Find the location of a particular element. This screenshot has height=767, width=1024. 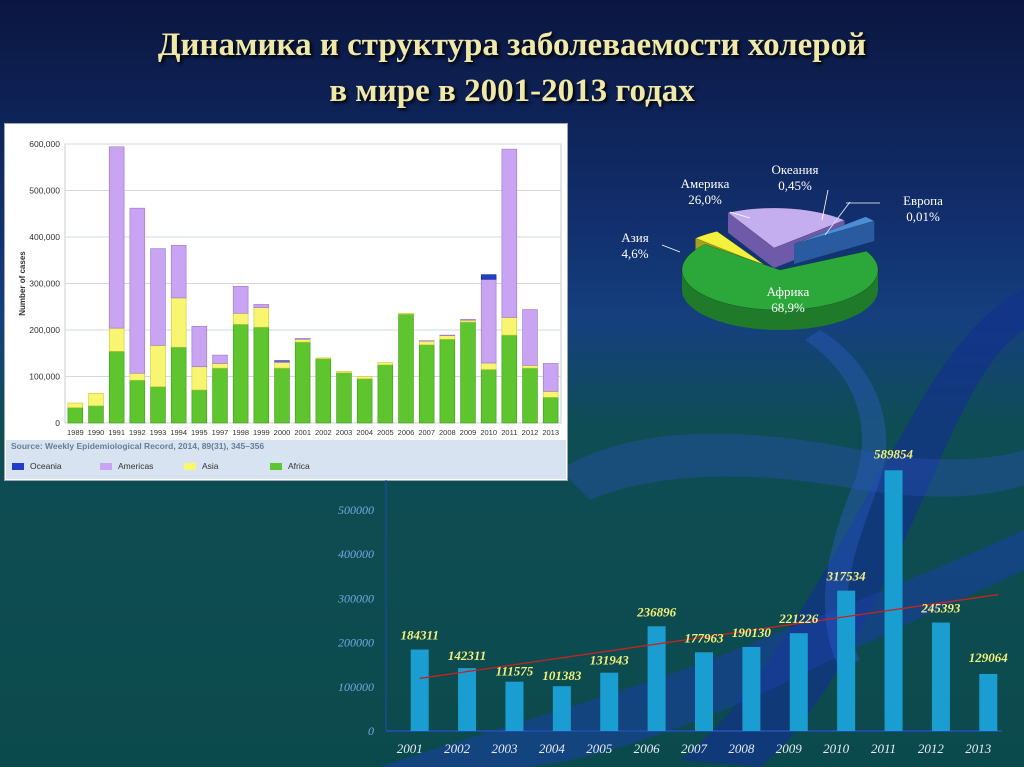

slide-title-line-2: в мире в 2001-2013 годах is located at coordinates (512, 91).